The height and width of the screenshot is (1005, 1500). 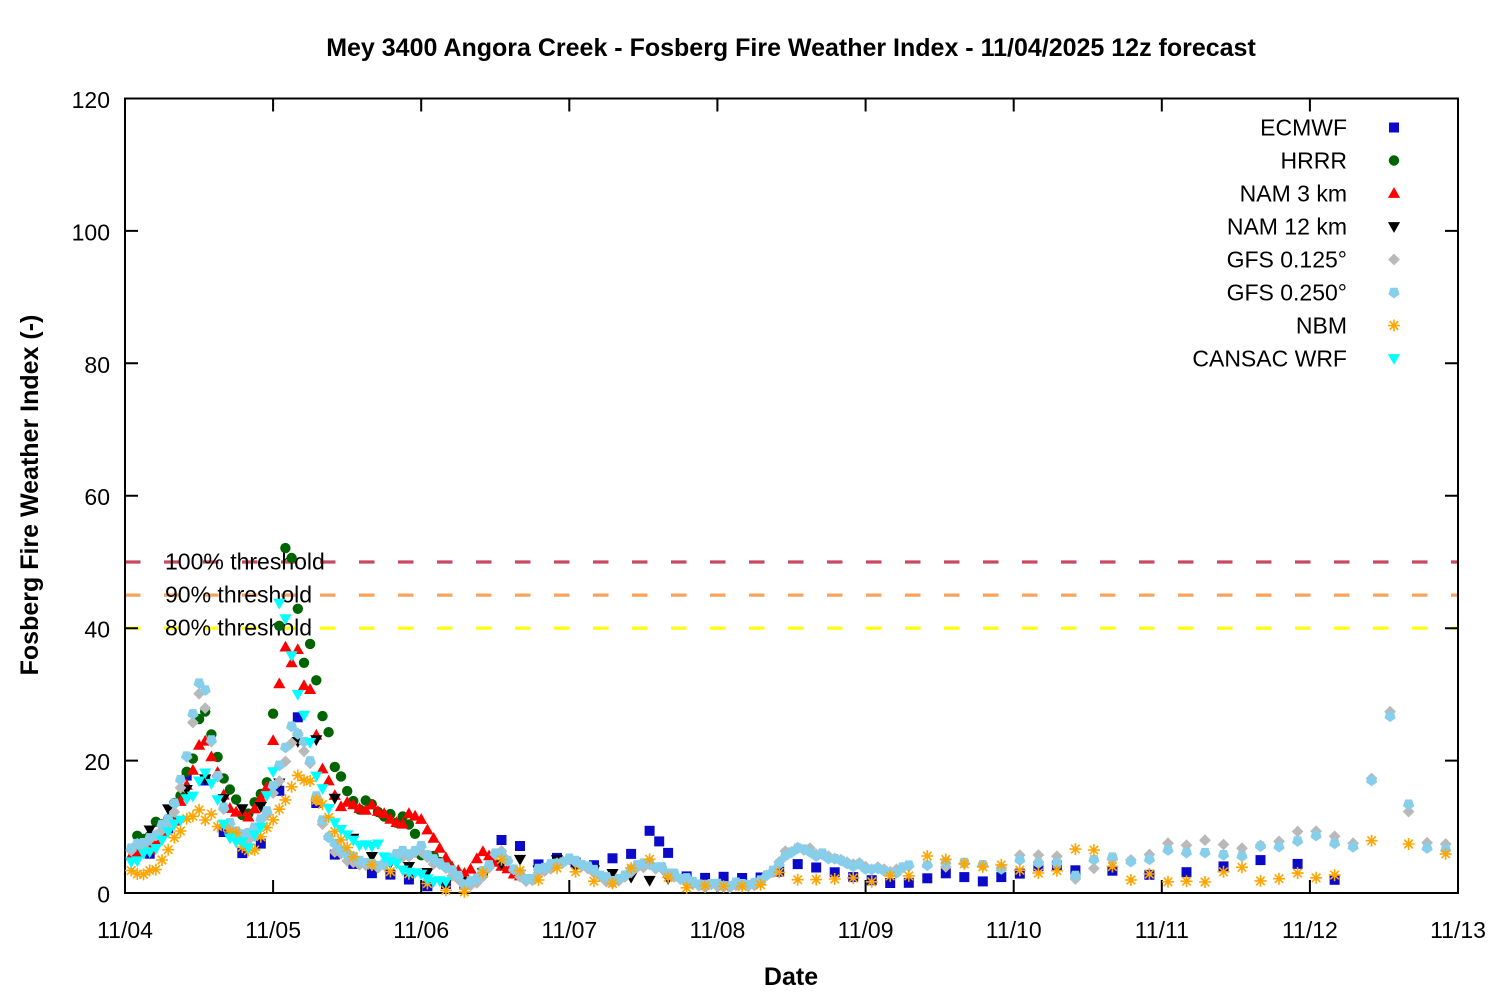 I want to click on svg-text: HRRR, so click(x=1314, y=161).